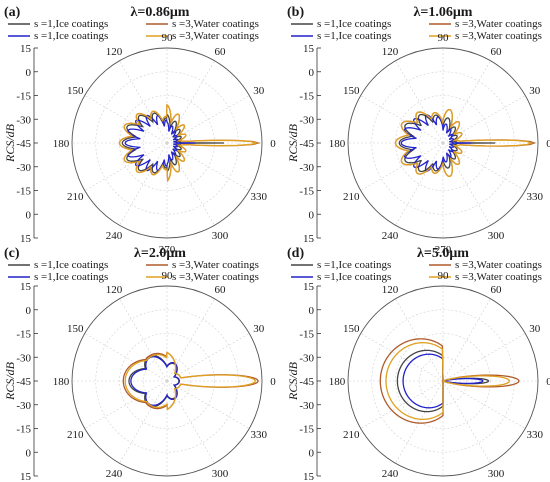  Describe the element at coordinates (295, 12) in the screenshot. I see `panel-label: (b)` at that location.